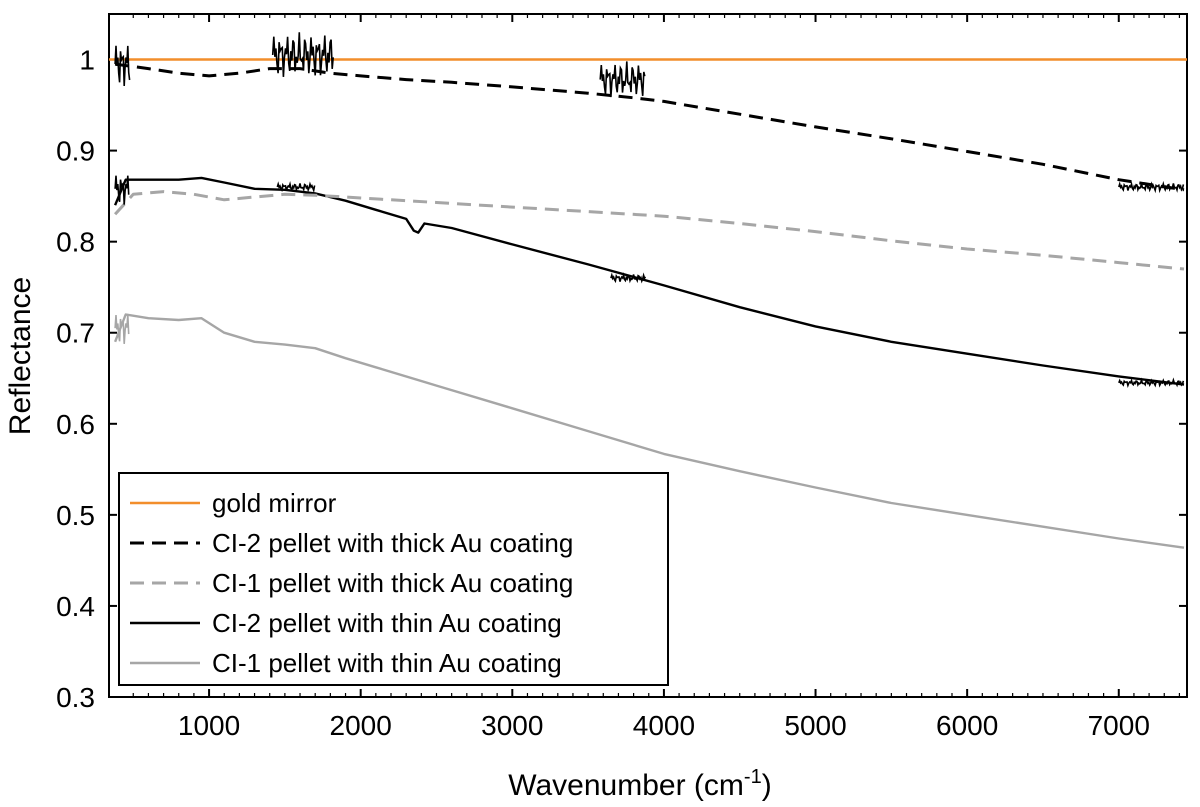 The height and width of the screenshot is (807, 1200). What do you see at coordinates (626, 785) in the screenshot?
I see `x-axis-title-main: Wavenumber (cm` at bounding box center [626, 785].